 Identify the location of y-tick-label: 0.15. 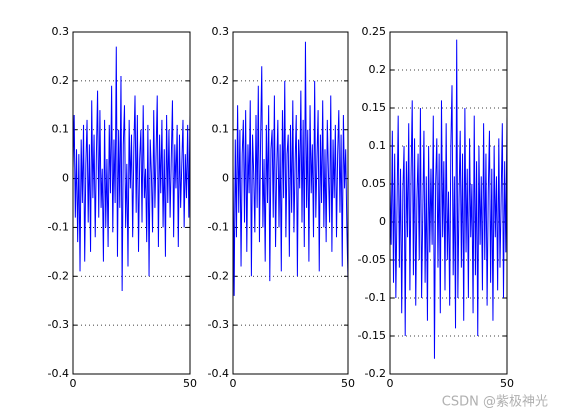
(374, 107).